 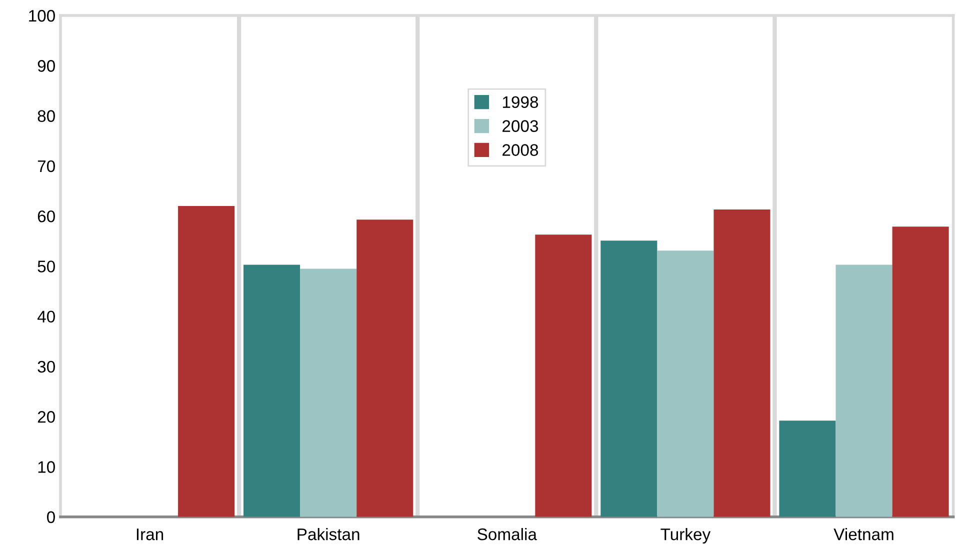 What do you see at coordinates (520, 102) in the screenshot?
I see `legend-label: 1998` at bounding box center [520, 102].